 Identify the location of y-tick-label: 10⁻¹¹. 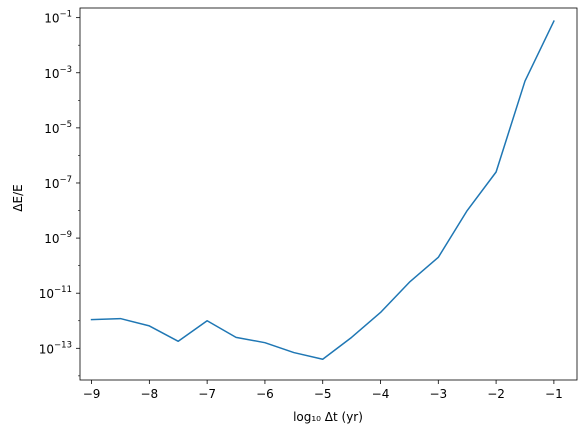
(55, 293).